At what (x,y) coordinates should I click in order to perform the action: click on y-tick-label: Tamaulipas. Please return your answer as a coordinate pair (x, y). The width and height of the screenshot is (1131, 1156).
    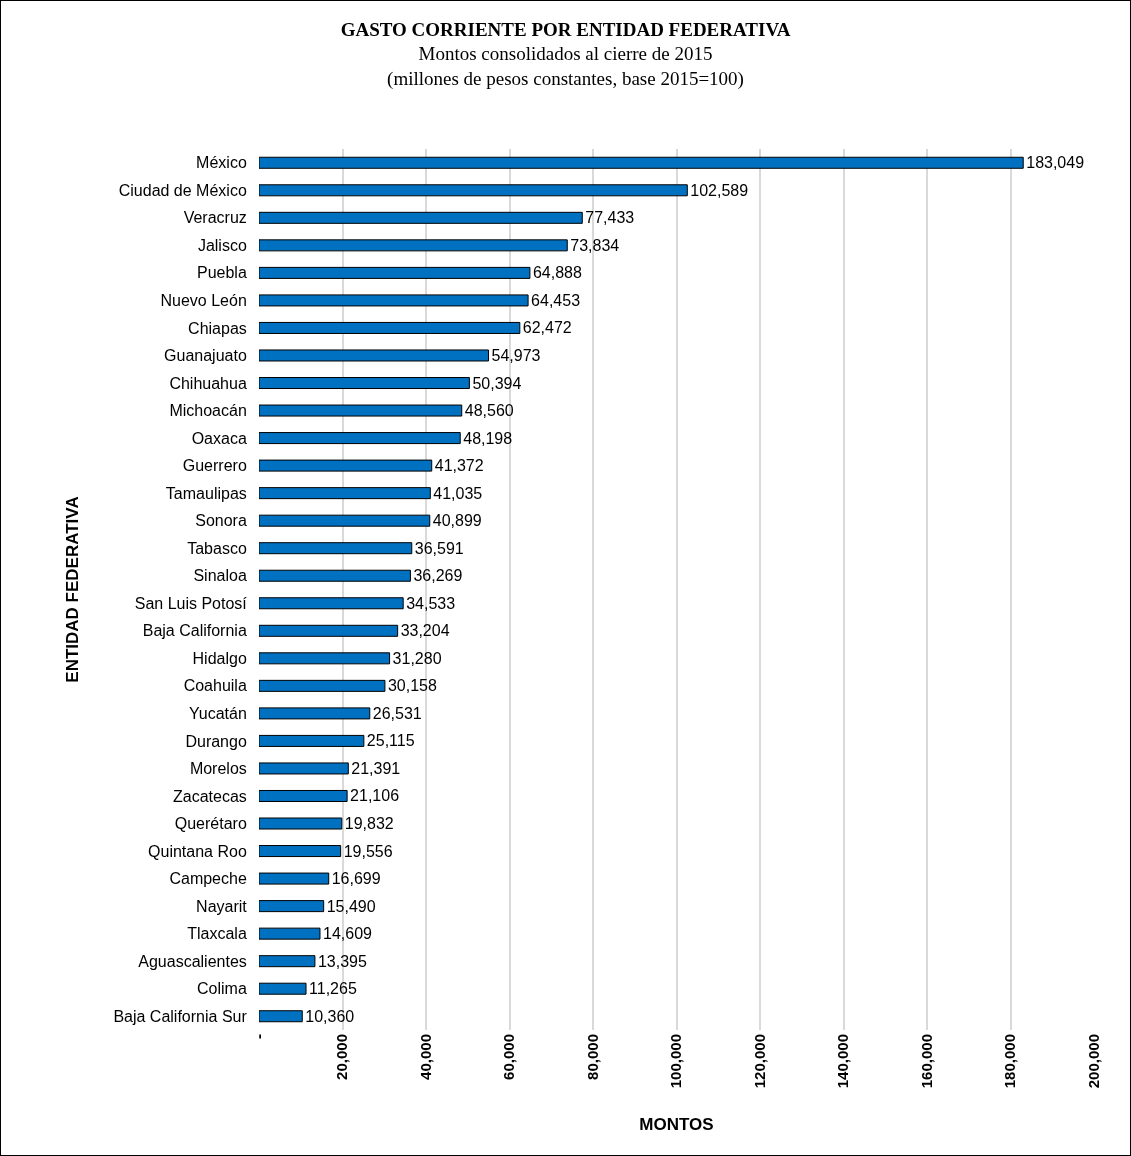
    Looking at the image, I should click on (206, 493).